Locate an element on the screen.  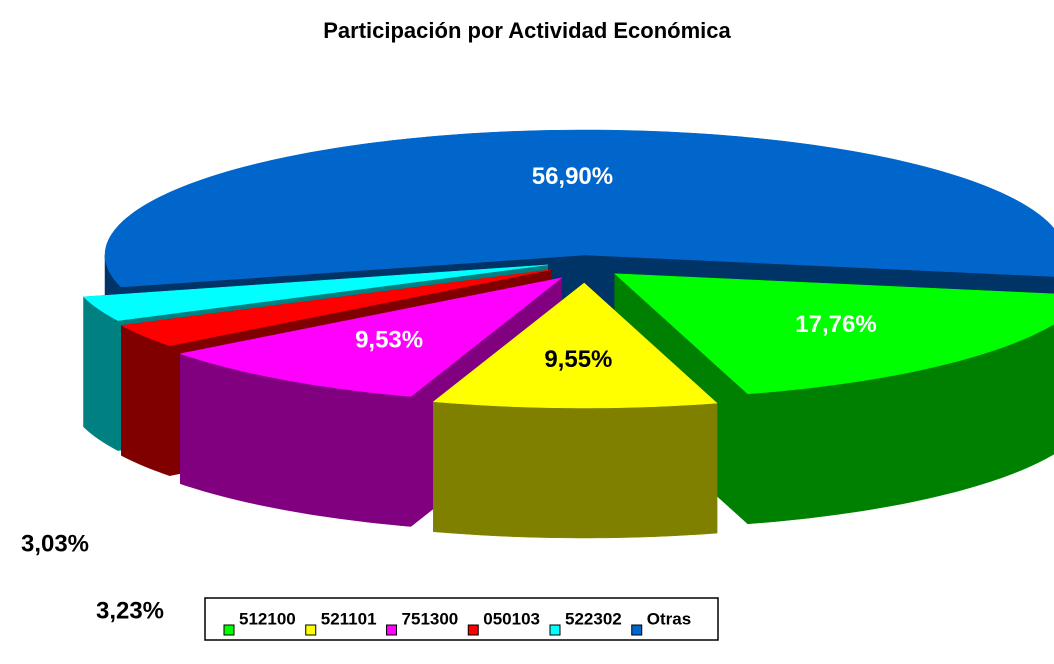
data-label: 56,90% is located at coordinates (572, 176).